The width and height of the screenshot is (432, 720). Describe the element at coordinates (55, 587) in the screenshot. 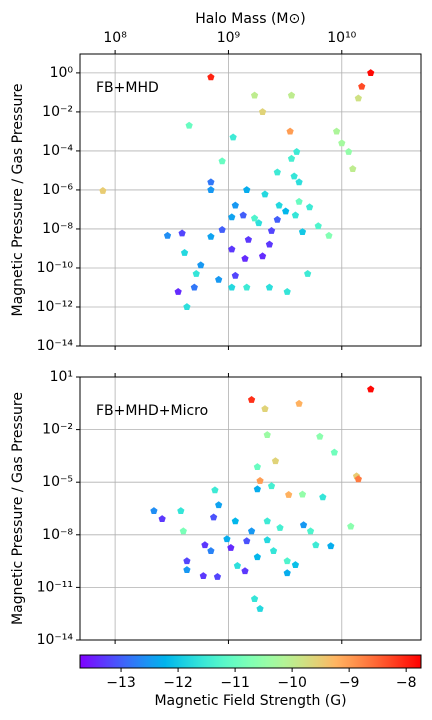

I see `y-tick-label: 10⁻¹¹` at that location.